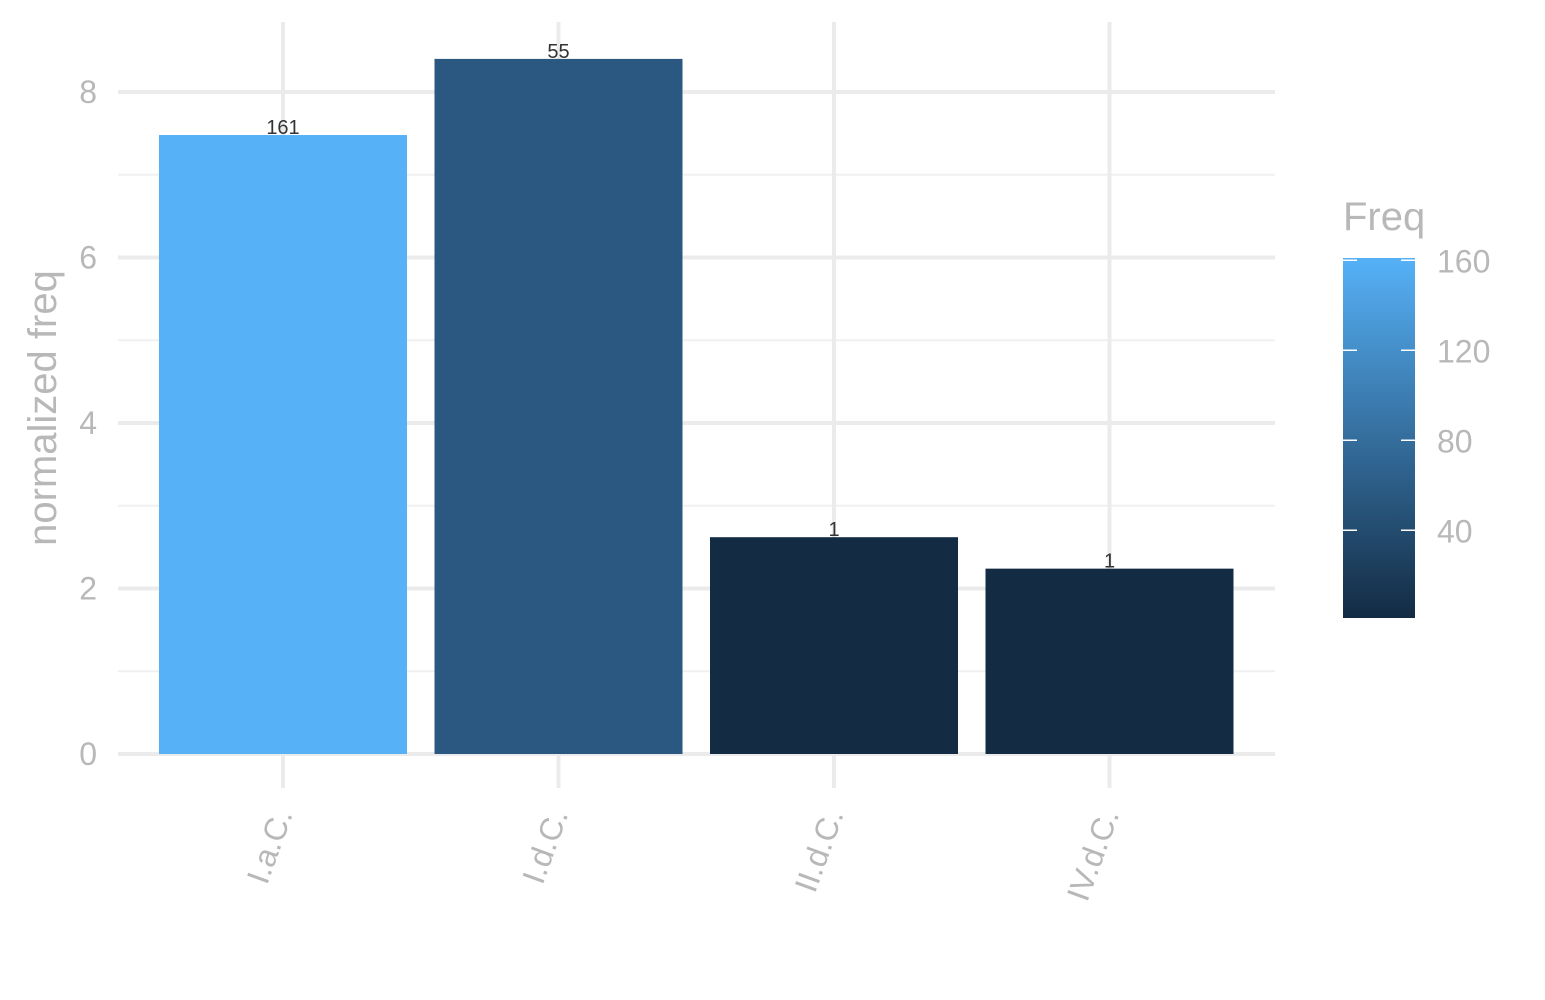 This screenshot has height=1000, width=1545. I want to click on x-tick-label: II.d.C., so click(819, 850).